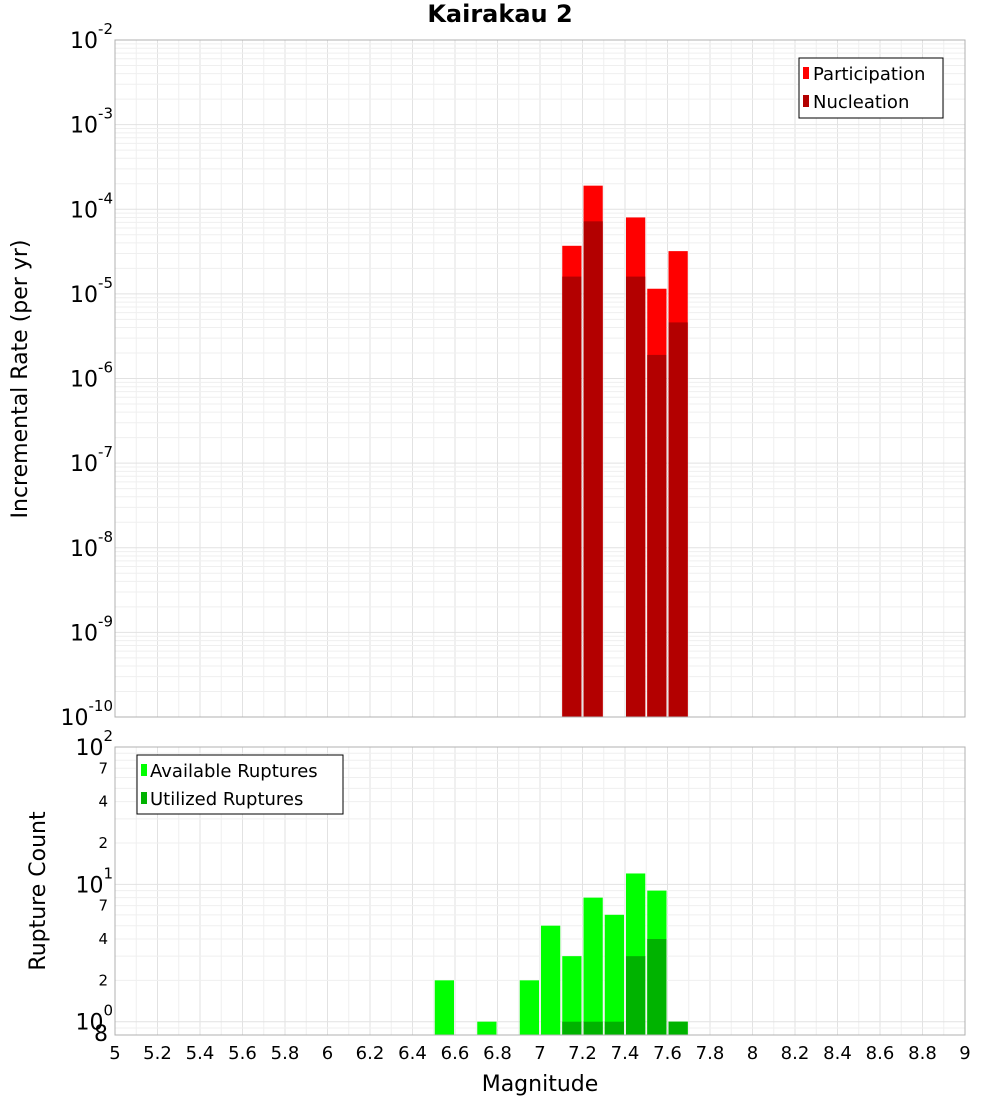  Describe the element at coordinates (582, 1053) in the screenshot. I see `x-tick-label: 7.2` at that location.